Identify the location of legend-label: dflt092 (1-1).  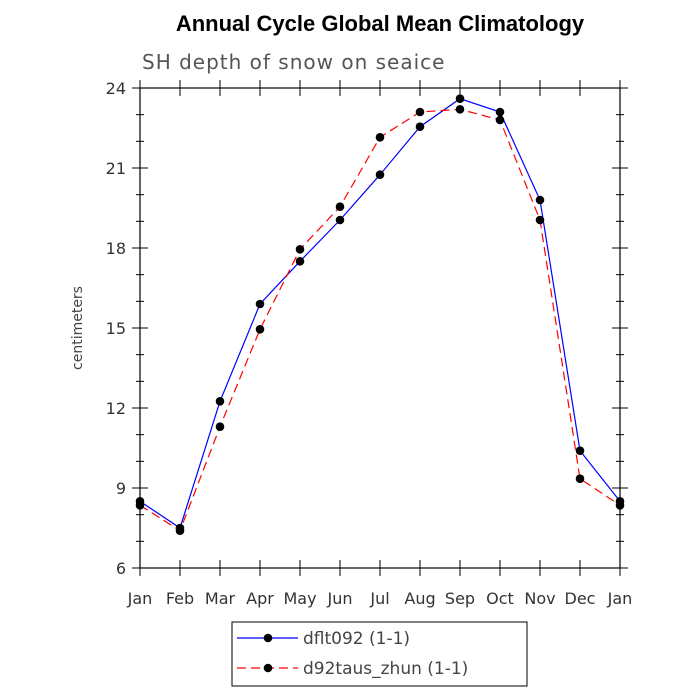
(356, 639).